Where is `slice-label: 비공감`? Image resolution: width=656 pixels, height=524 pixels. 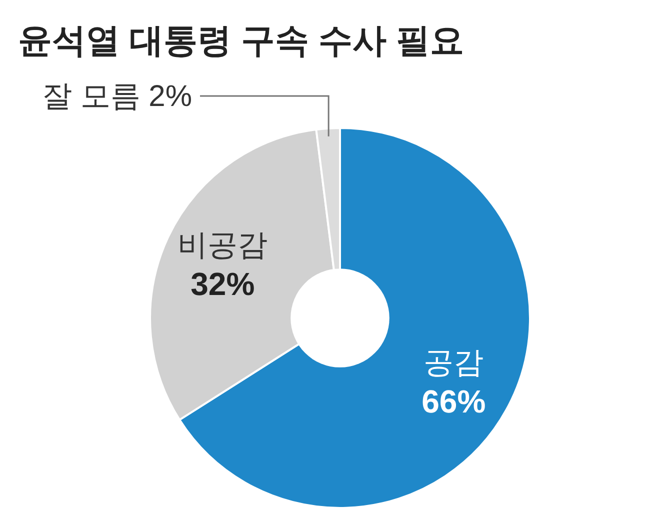 slice-label: 비공감 is located at coordinates (223, 245).